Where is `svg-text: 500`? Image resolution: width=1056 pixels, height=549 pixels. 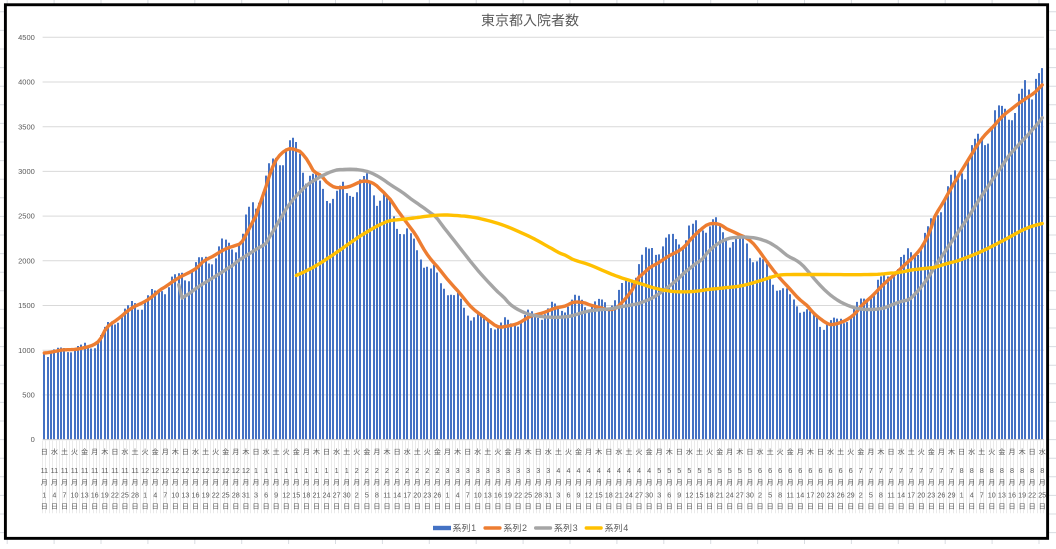
svg-text: 500 is located at coordinates (28, 395).